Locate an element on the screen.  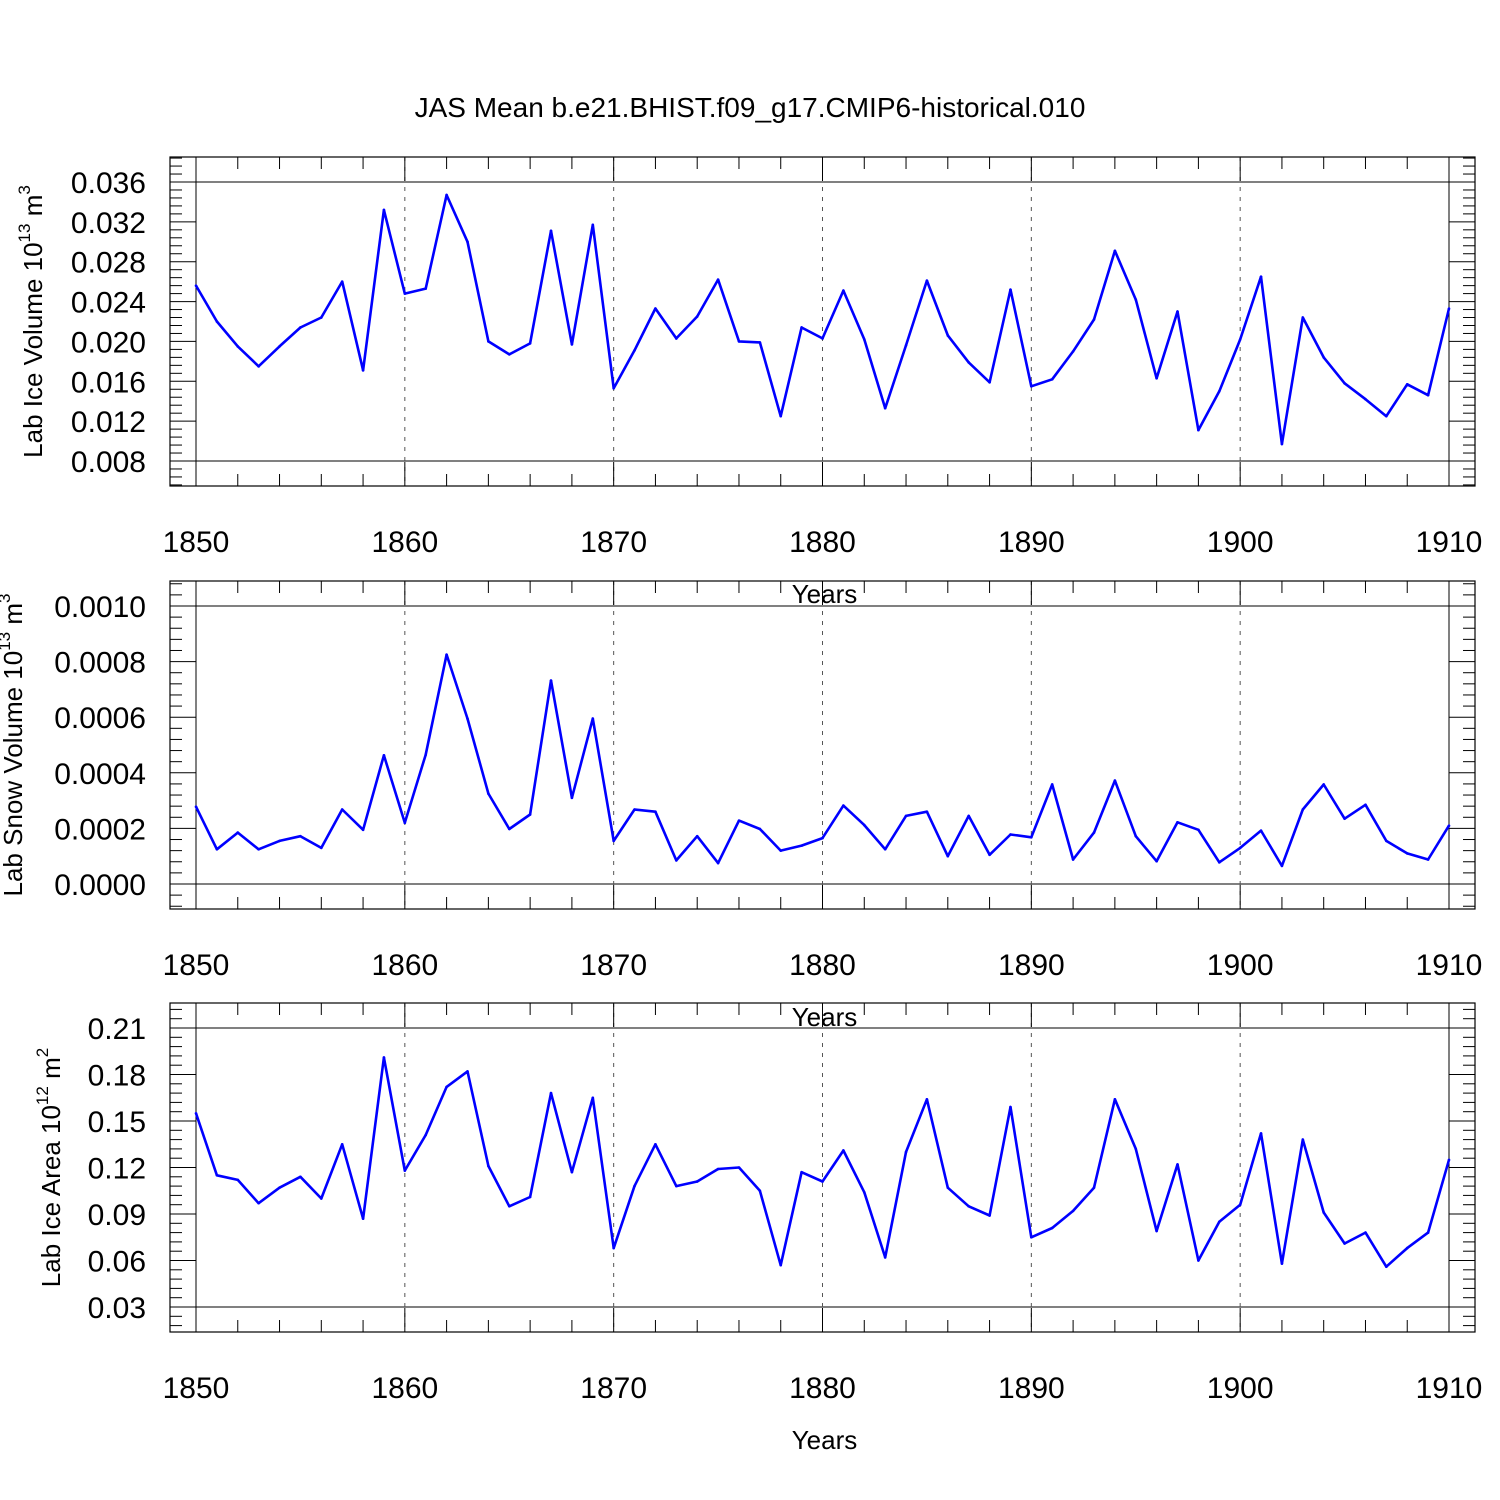
y-tick-label: 0.0000 is located at coordinates (100, 885).